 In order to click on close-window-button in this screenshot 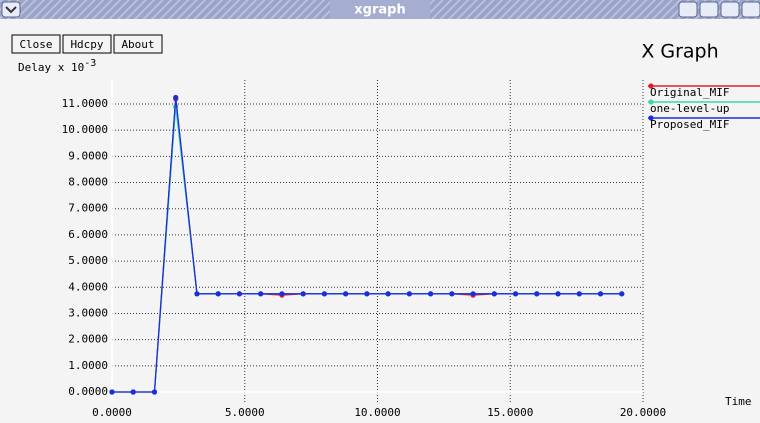, I will do `click(730, 9)`.